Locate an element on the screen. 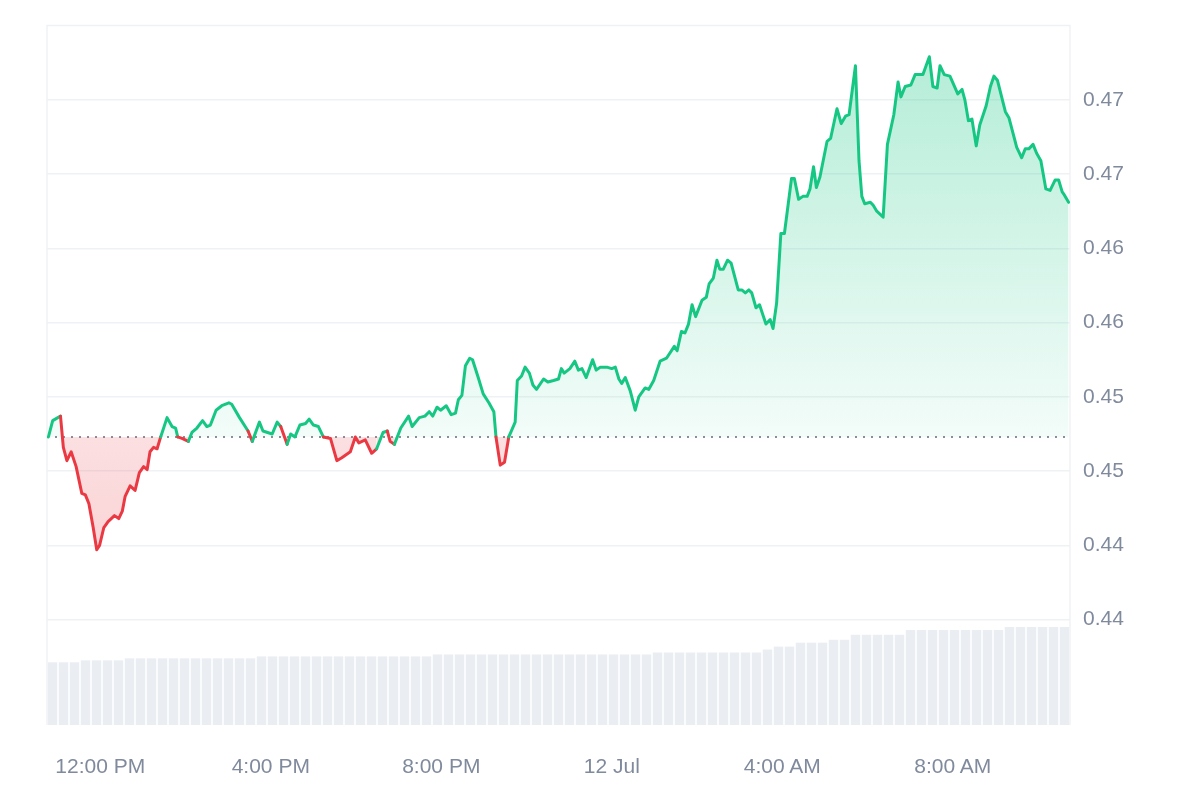 The height and width of the screenshot is (800, 1200). x-tick-label: 4:00 PM is located at coordinates (270, 766).